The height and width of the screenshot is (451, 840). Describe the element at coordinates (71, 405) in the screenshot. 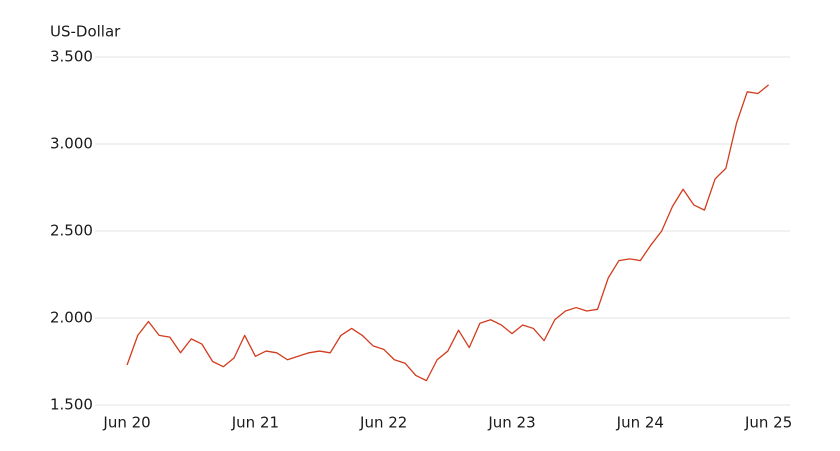

I see `y-tick-label: 1.500` at that location.